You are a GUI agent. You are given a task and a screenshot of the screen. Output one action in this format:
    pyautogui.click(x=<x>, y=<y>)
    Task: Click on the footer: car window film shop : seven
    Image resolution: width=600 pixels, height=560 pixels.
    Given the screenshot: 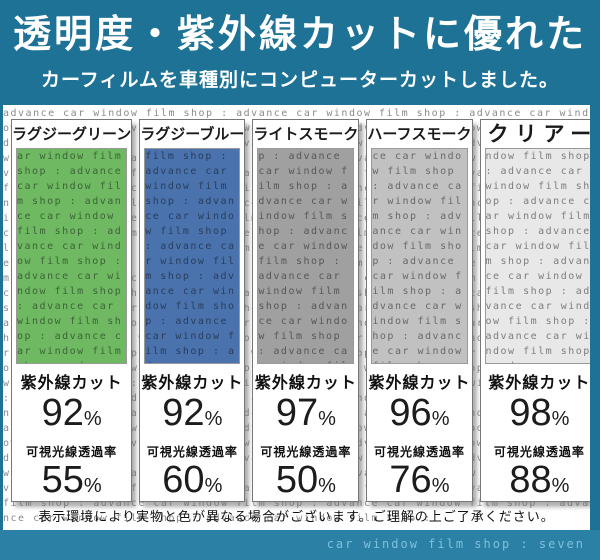 What is the action you would take?
    pyautogui.click(x=300, y=545)
    